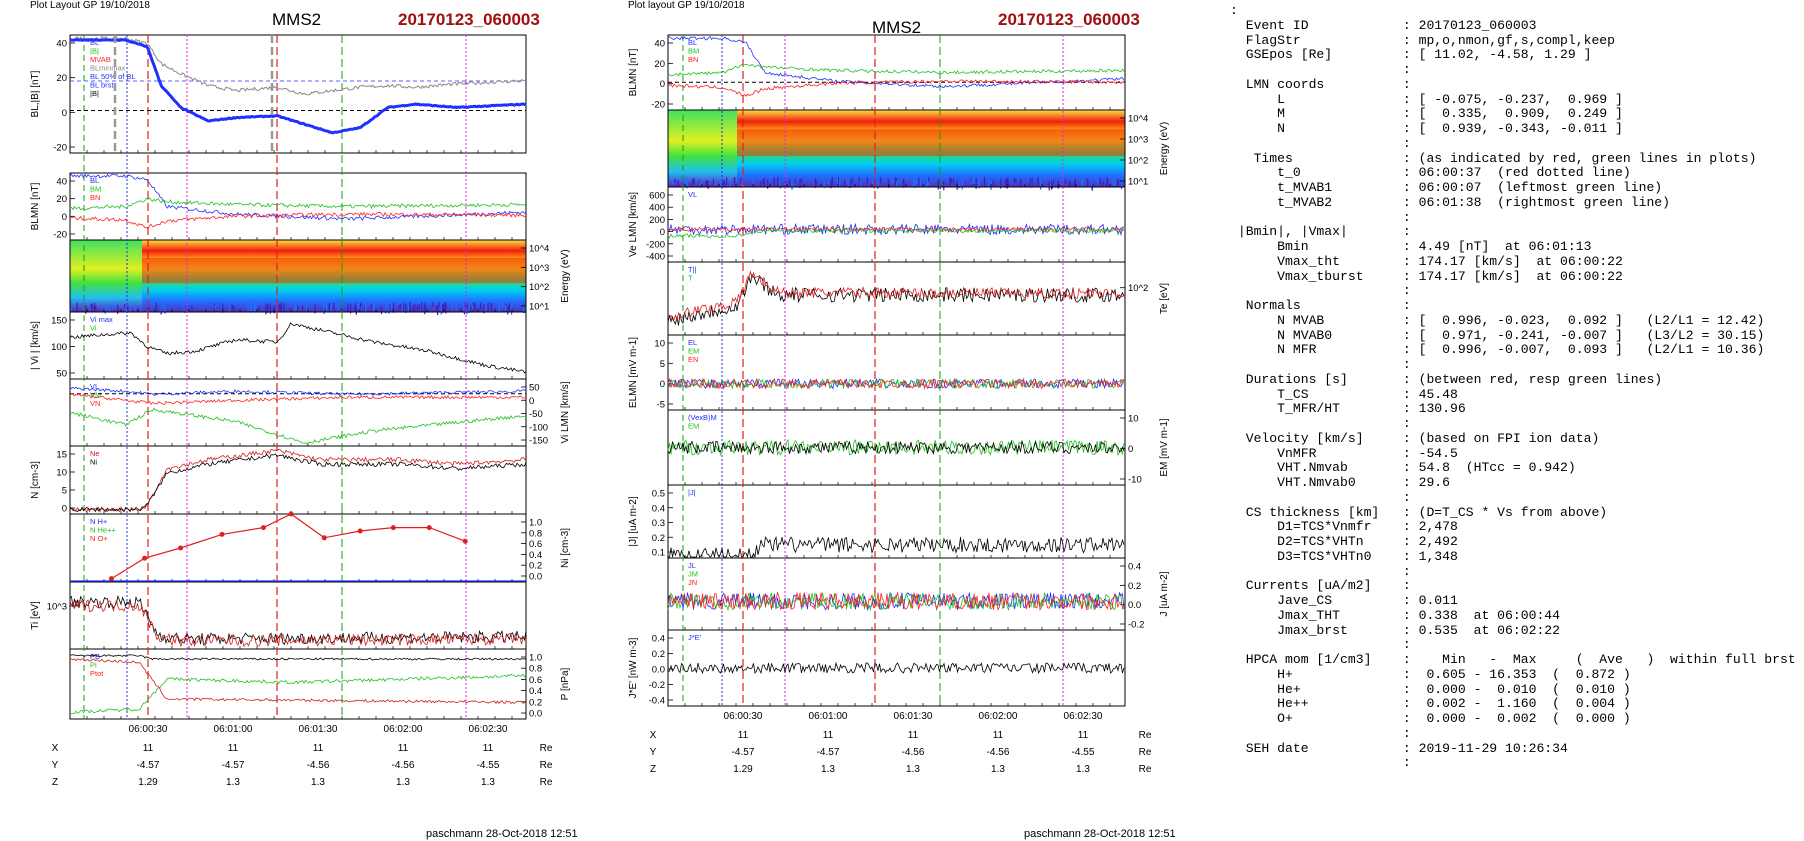 The image size is (1804, 841). What do you see at coordinates (94, 386) in the screenshot?
I see `legend-entry: VL` at bounding box center [94, 386].